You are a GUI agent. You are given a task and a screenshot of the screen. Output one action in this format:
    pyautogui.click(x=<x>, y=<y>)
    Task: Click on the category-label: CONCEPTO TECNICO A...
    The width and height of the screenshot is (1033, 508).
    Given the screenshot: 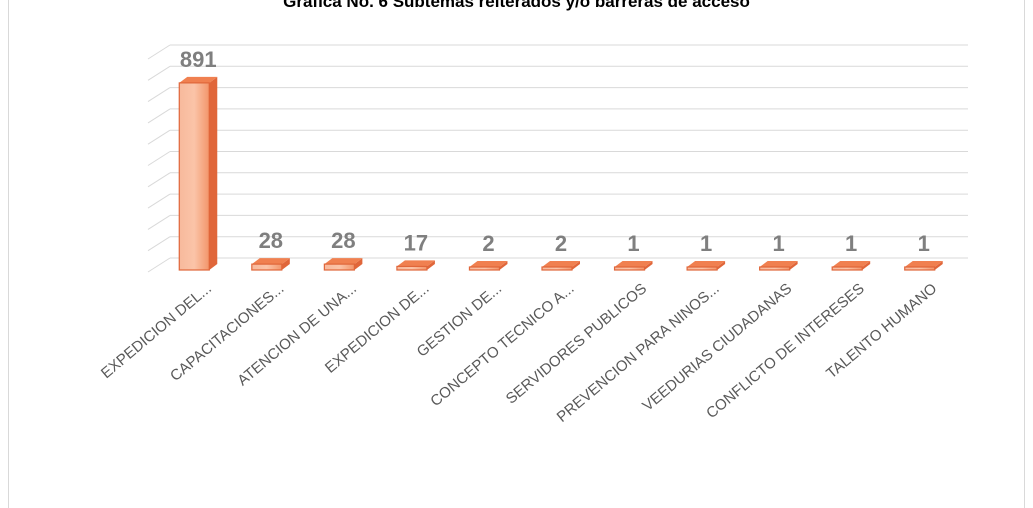 What is the action you would take?
    pyautogui.click(x=502, y=345)
    